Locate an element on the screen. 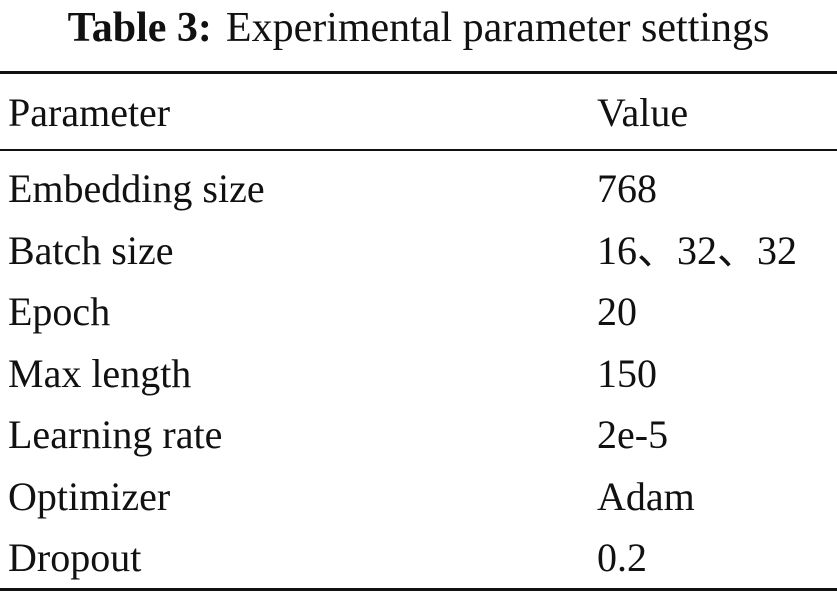 The width and height of the screenshot is (837, 596). bottom-rule is located at coordinates (418, 589).